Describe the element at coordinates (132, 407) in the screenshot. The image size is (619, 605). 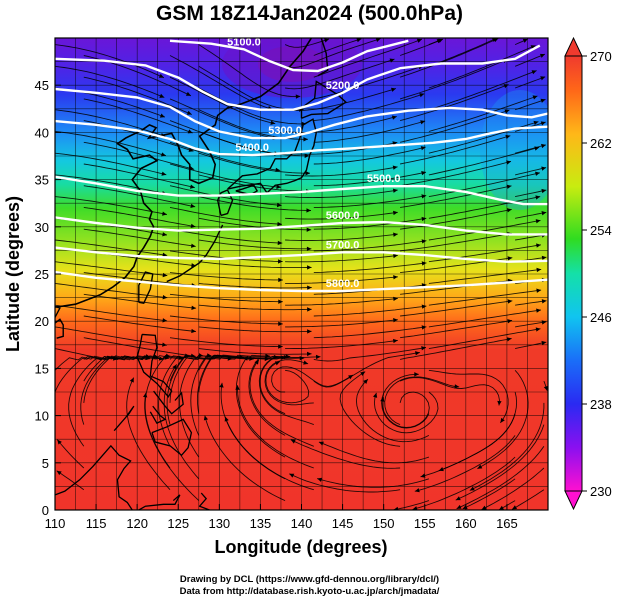
I see `philippines-coastline` at that location.